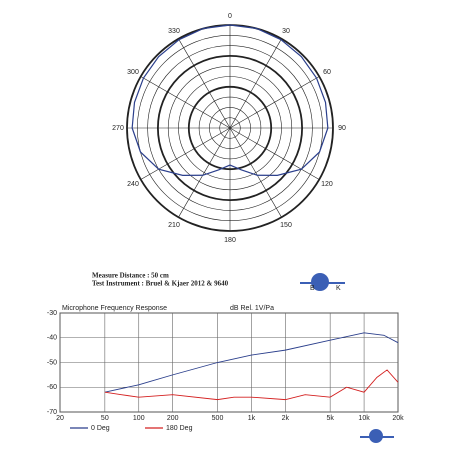 The height and width of the screenshot is (450, 450). What do you see at coordinates (252, 308) in the screenshot?
I see `y-axis-label: dB Rel. 1V/Pa` at bounding box center [252, 308].